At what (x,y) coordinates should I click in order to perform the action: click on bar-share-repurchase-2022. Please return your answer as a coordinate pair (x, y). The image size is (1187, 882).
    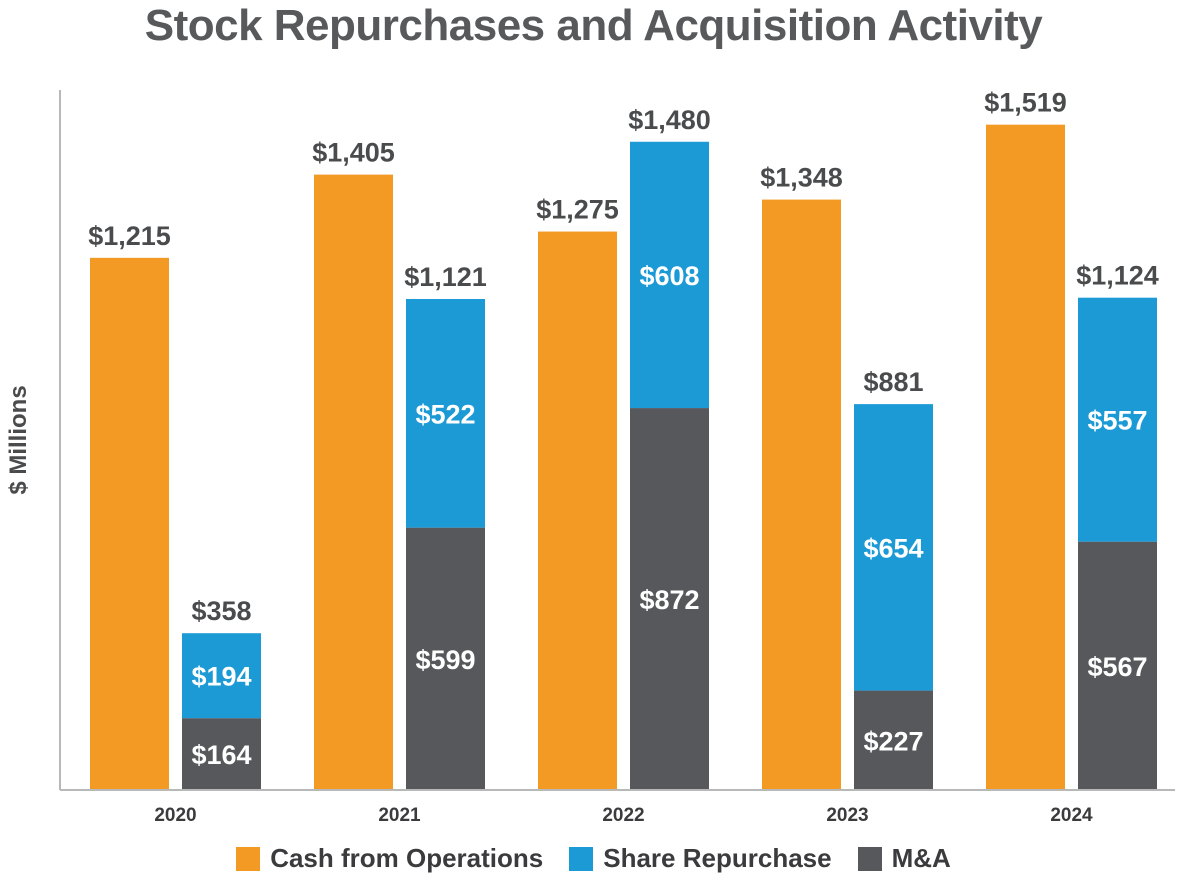
    Looking at the image, I should click on (669, 275).